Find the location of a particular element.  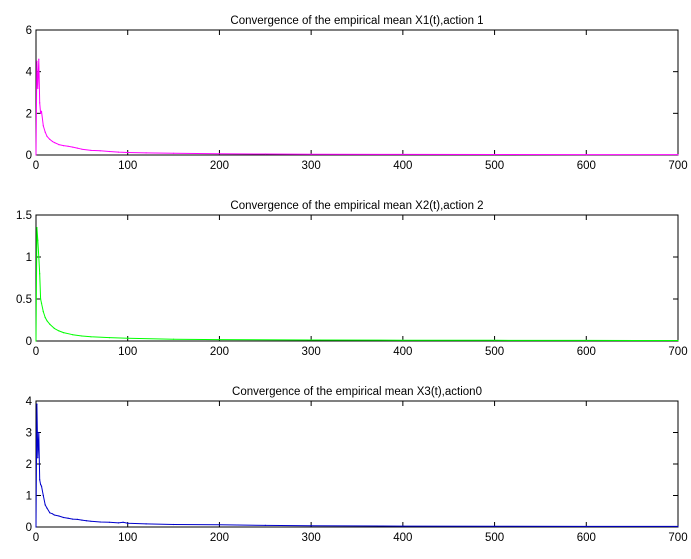

y-tick-label: 0 is located at coordinates (29, 342).